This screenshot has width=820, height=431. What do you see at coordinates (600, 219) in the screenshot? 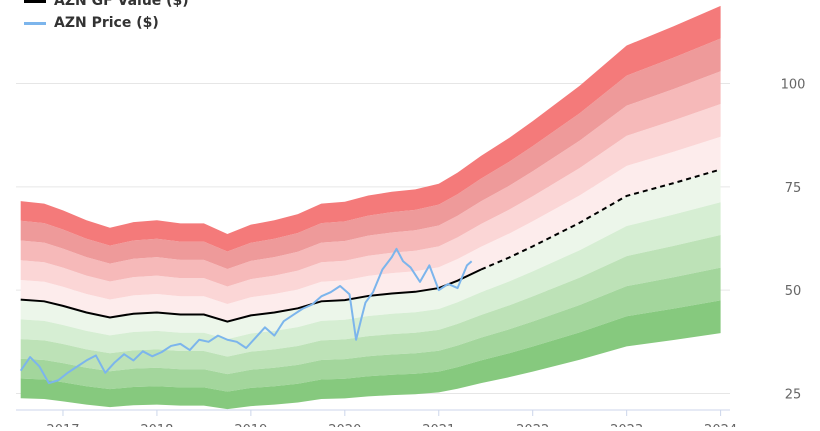
I see `gf-value-forecast-line` at bounding box center [600, 219].